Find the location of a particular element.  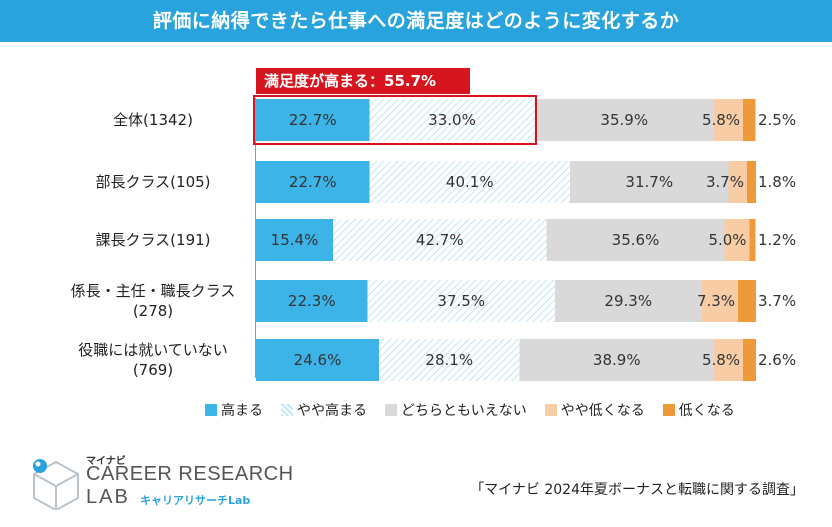

source-citation: 「マイナビ 2024年夏ボーナスと転職に関する調査」 is located at coordinates (637, 490).